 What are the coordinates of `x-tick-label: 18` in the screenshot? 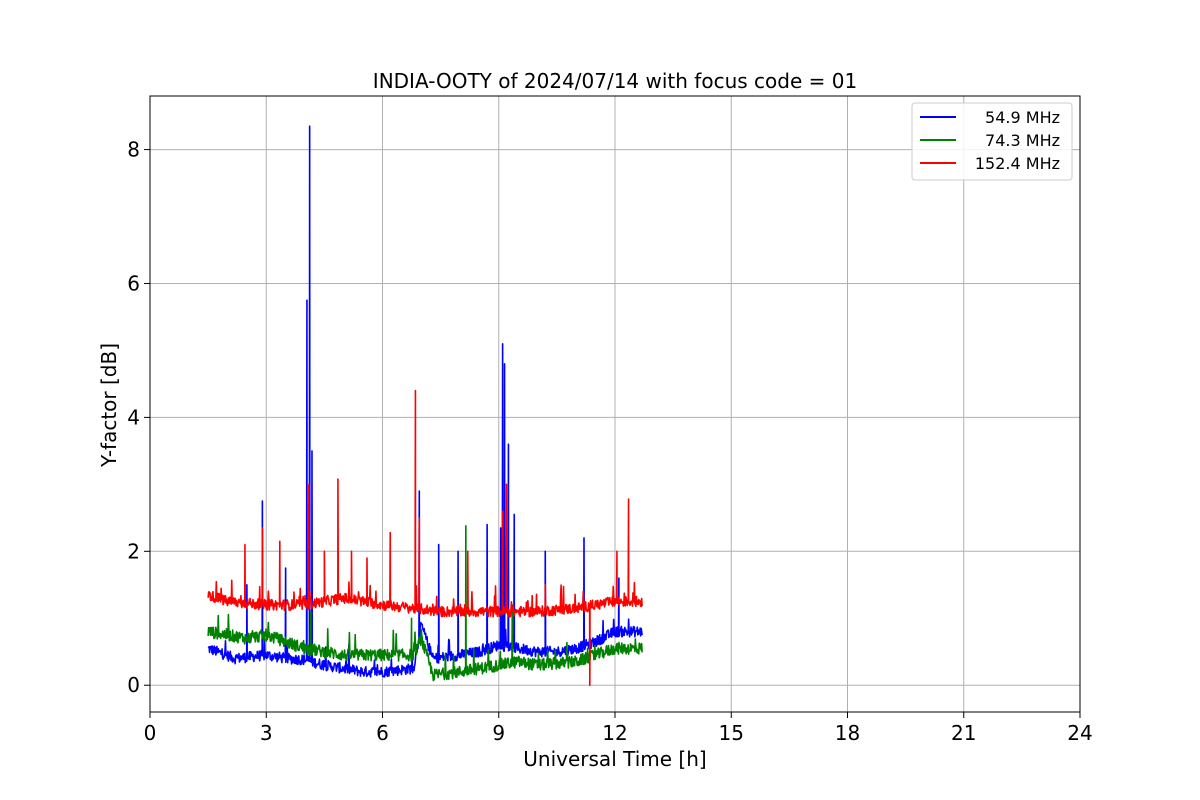 It's located at (847, 733).